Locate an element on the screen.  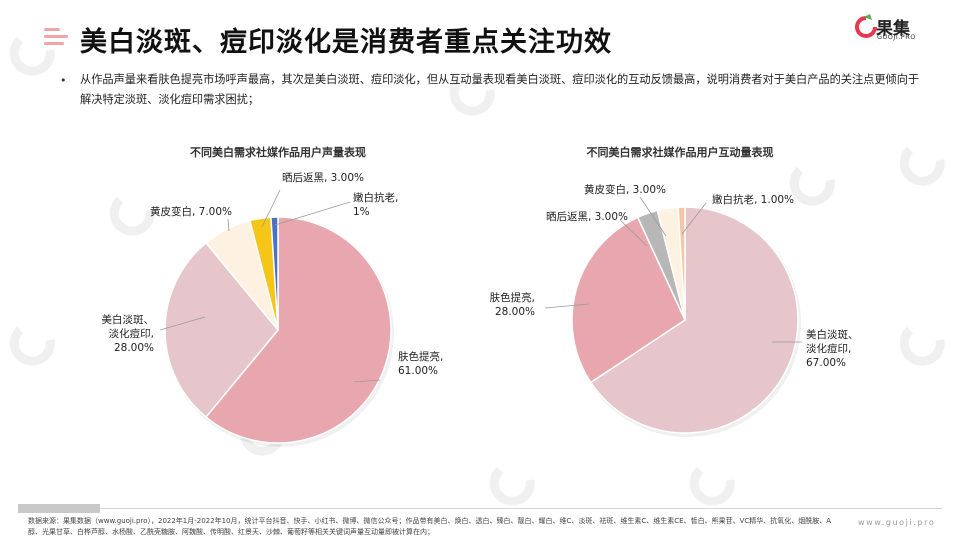
page-title: 美白淡斑、痘印淡化是消费者重点关注功效 is located at coordinates (346, 42).